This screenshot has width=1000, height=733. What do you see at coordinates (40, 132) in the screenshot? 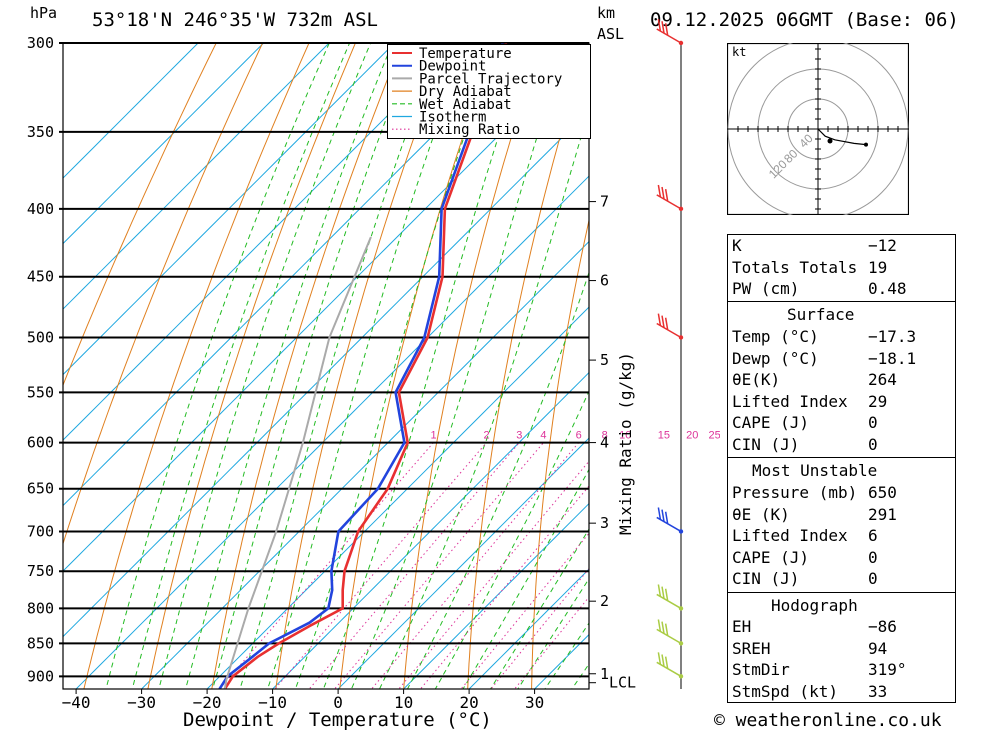
I see `pressure-tick-label: 350` at bounding box center [40, 132].